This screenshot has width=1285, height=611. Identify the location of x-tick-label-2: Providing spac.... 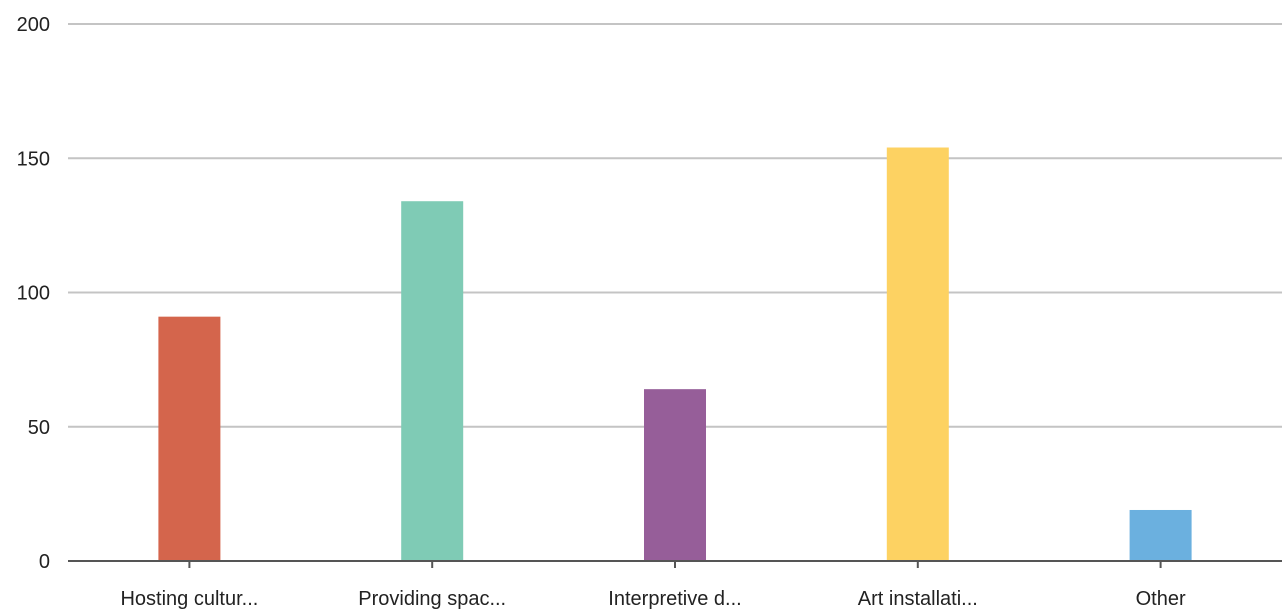
(432, 599).